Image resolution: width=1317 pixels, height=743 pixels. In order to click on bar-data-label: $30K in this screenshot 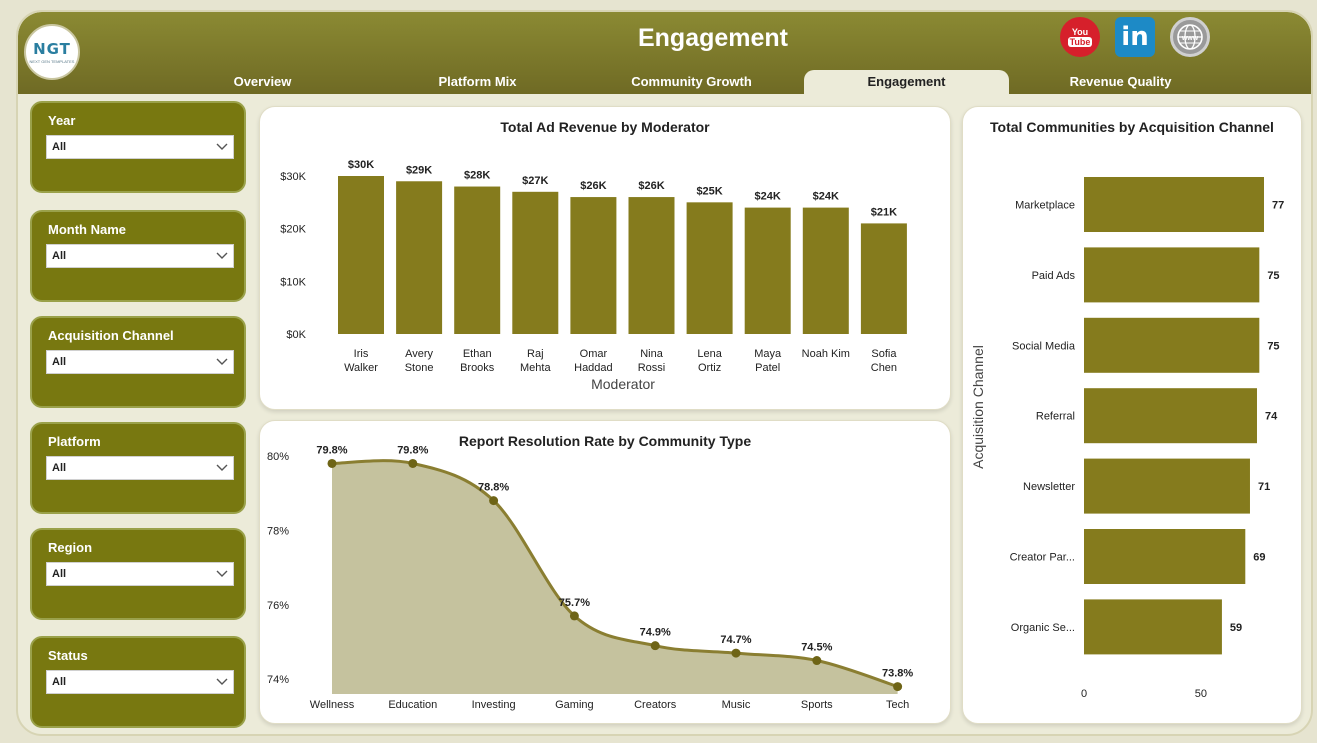, I will do `click(361, 165)`.